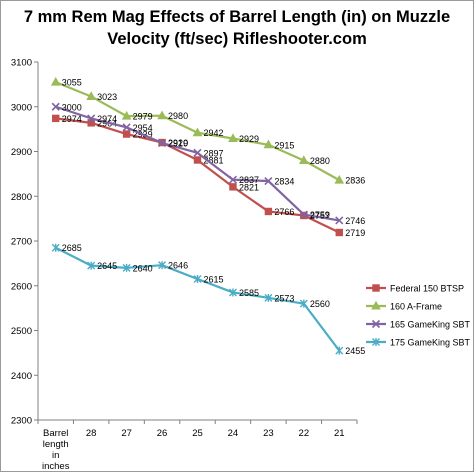 This screenshot has height=472, width=474. I want to click on data-label: 2573, so click(284, 298).